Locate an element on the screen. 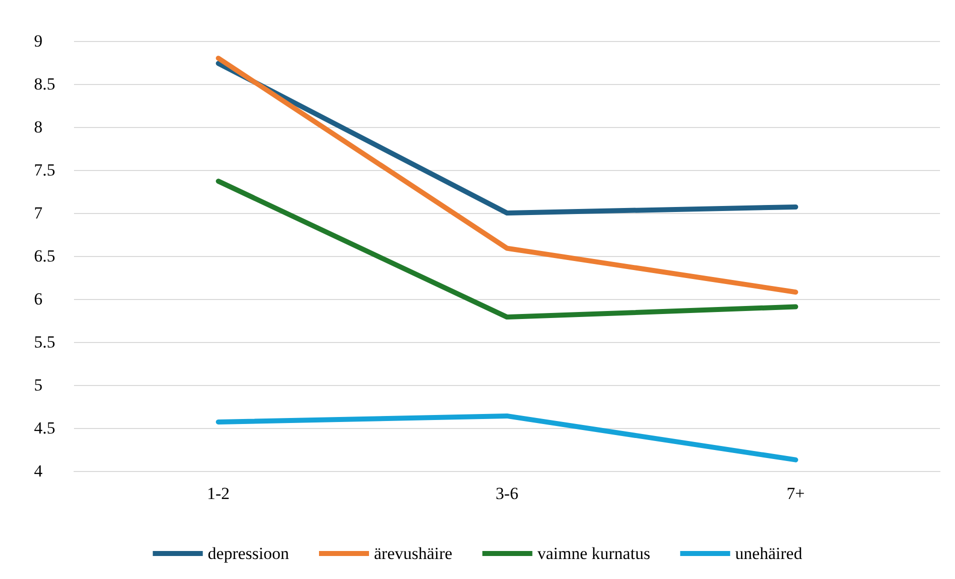  y-tick-label: 7 is located at coordinates (38, 213).